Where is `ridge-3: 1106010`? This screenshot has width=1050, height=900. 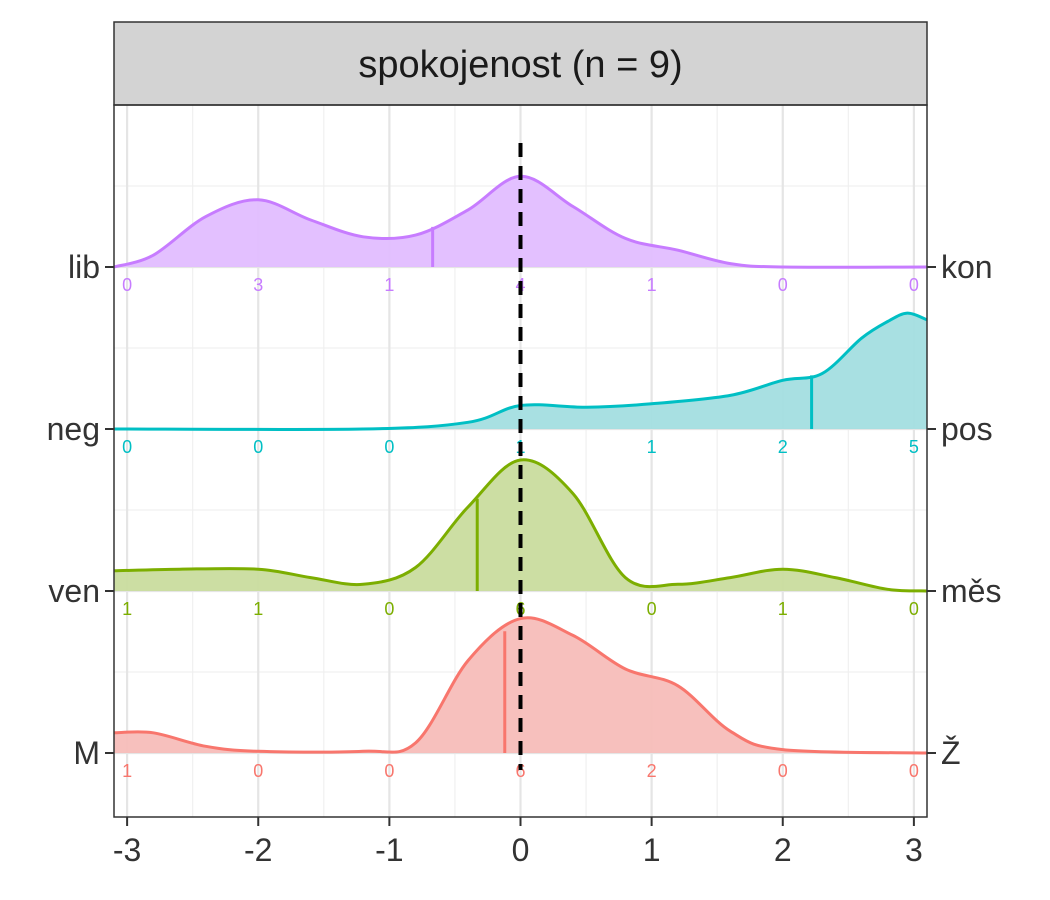
ridge-3: 1106010 is located at coordinates (520, 538).